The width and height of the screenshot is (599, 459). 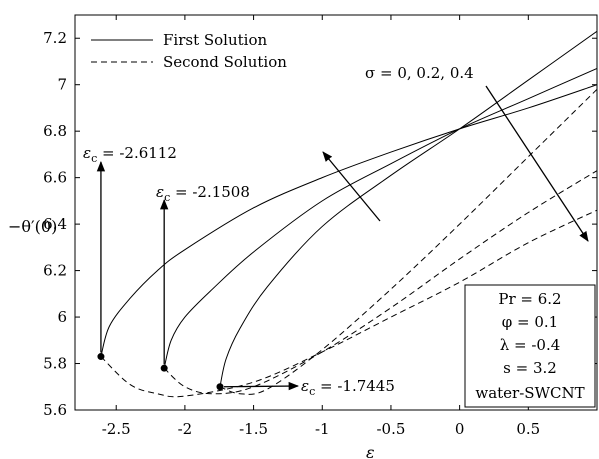 I want to click on y-tick-label: 7.2, so click(x=55, y=38).